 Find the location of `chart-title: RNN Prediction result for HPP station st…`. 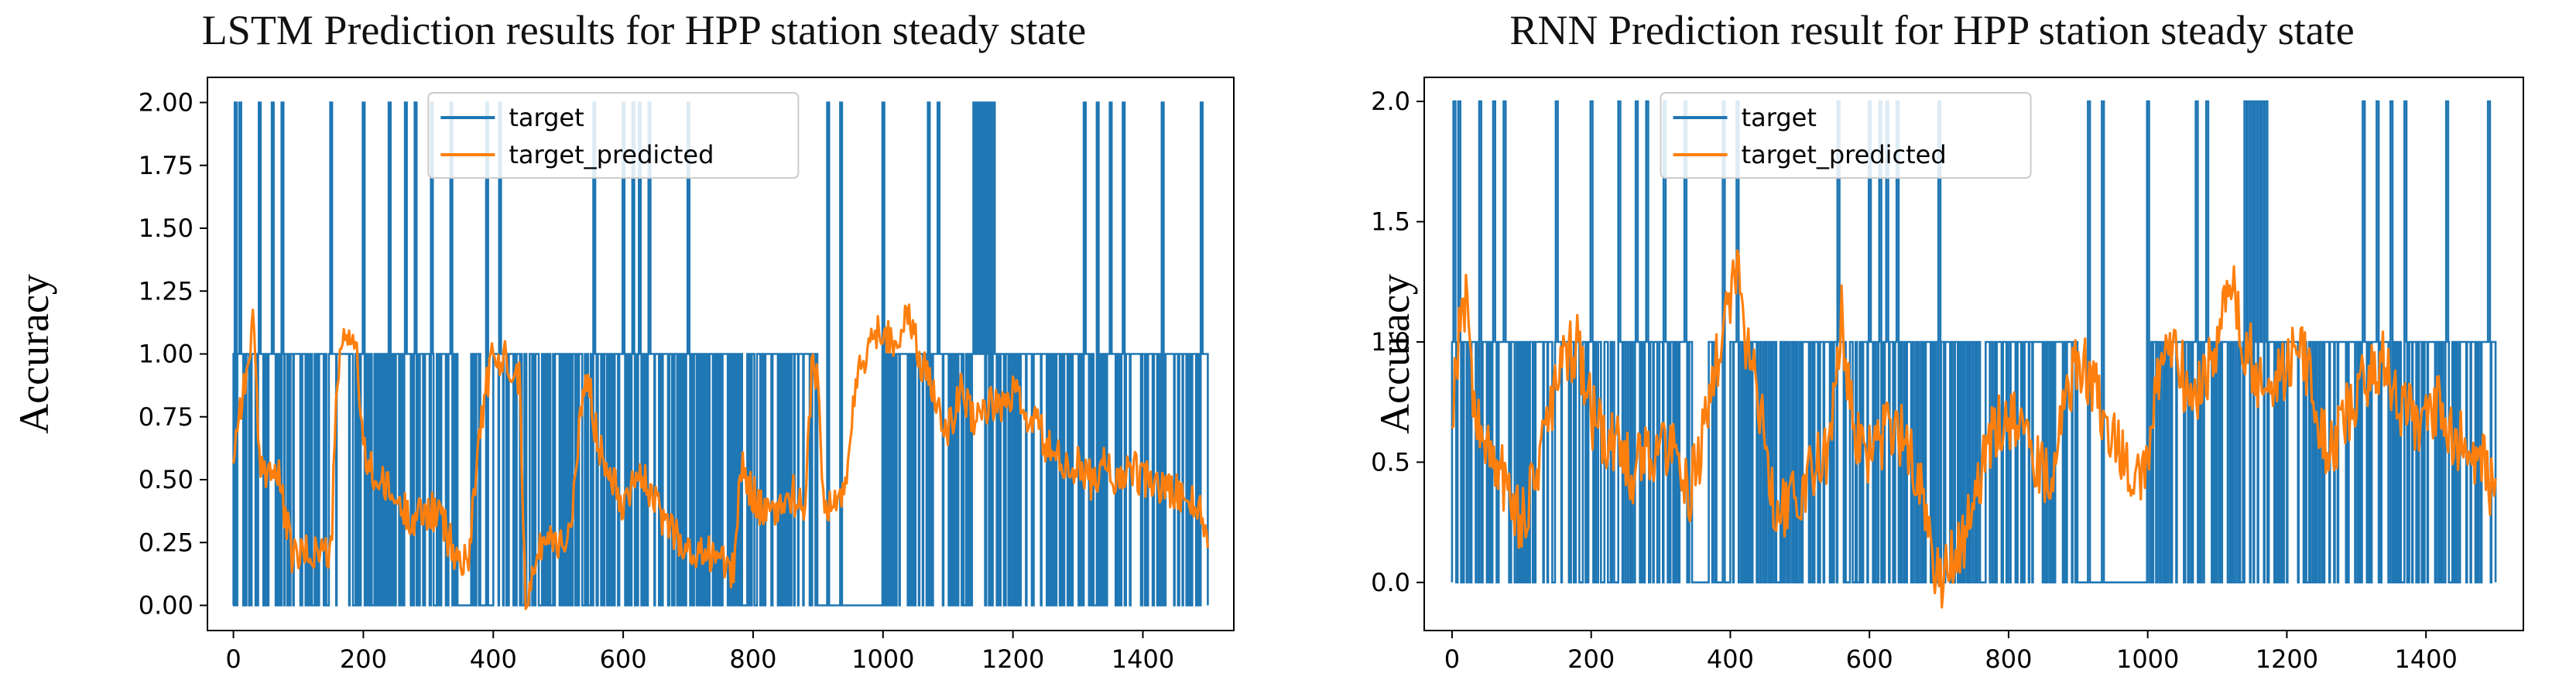

chart-title: RNN Prediction result for HPP station st… is located at coordinates (1932, 30).